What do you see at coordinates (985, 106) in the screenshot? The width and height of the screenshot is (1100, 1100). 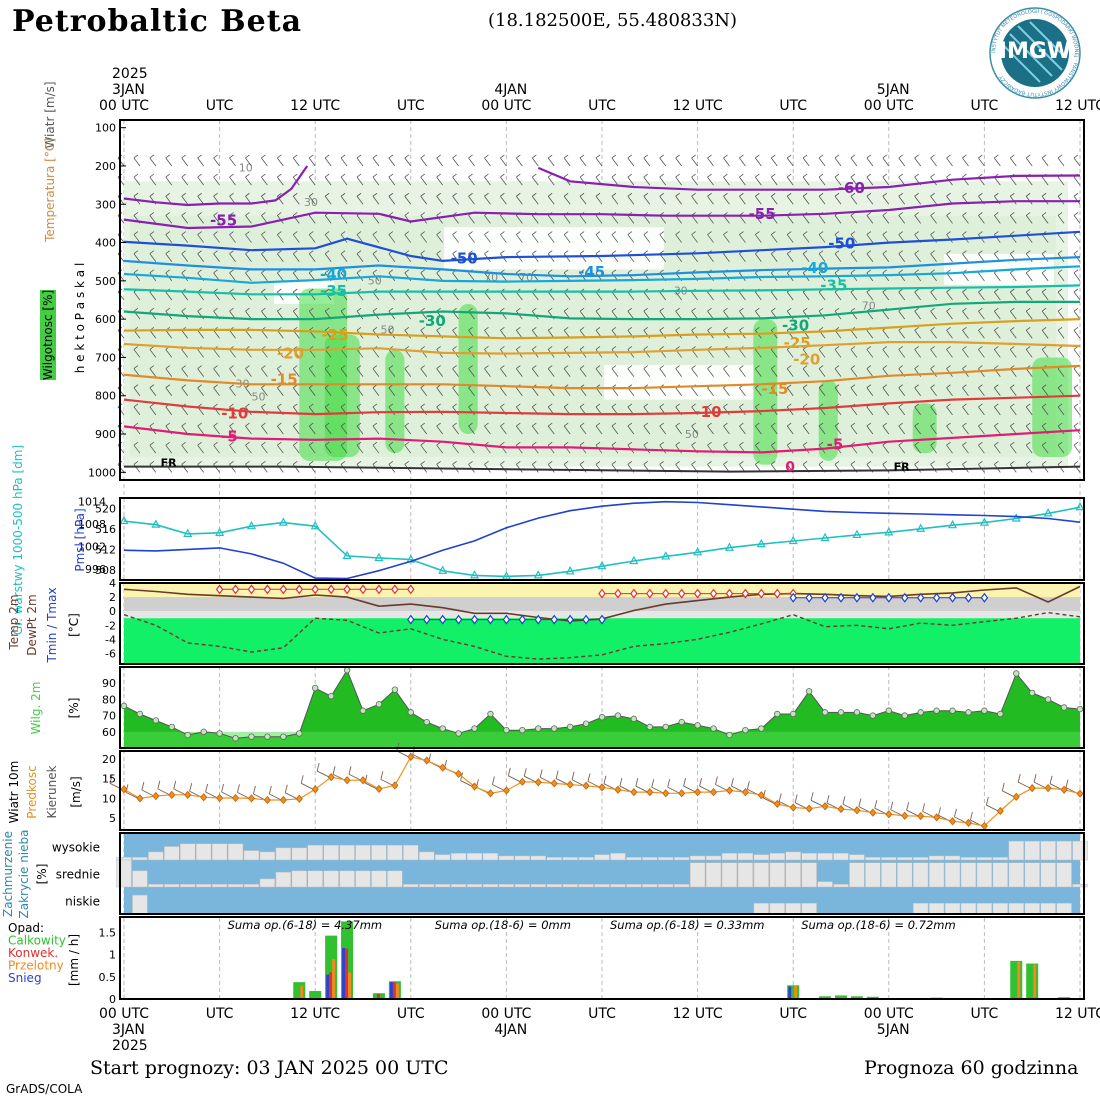 I see `time-label-top: UTC` at bounding box center [985, 106].